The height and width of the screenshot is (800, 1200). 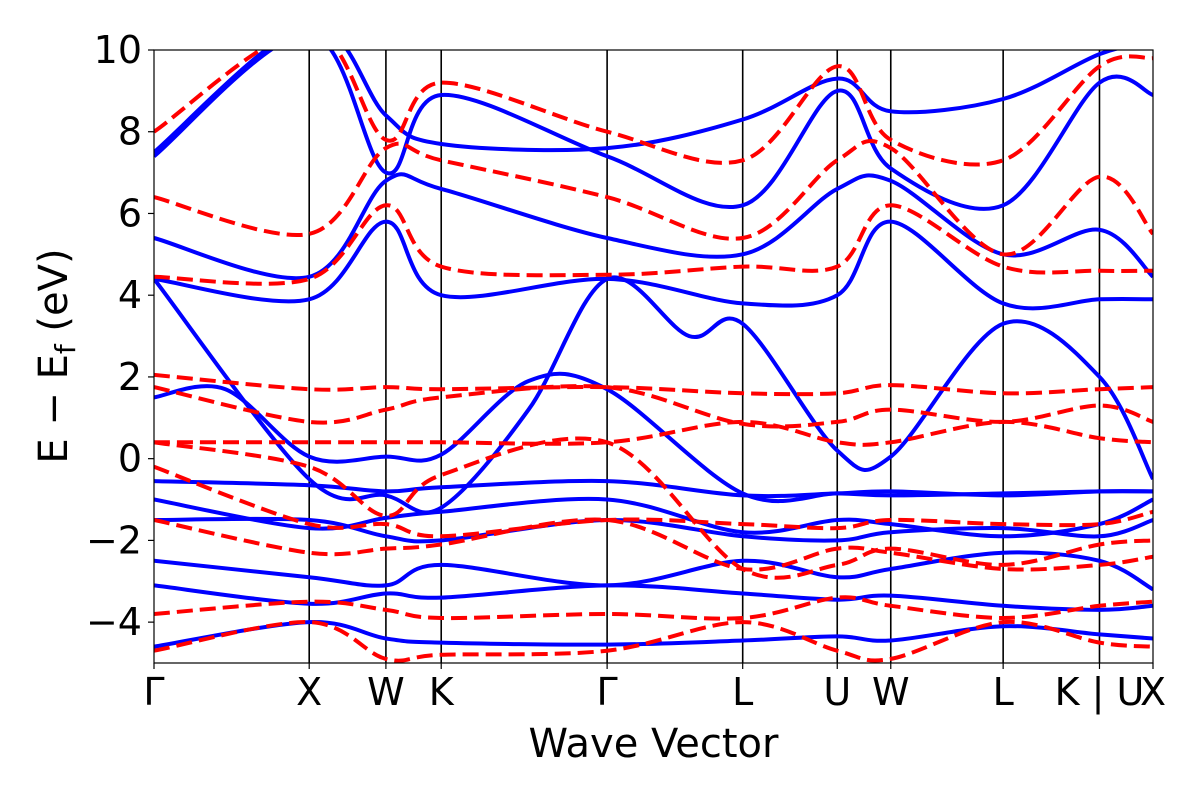 I want to click on x-tick-label-2: W, so click(x=386, y=692).